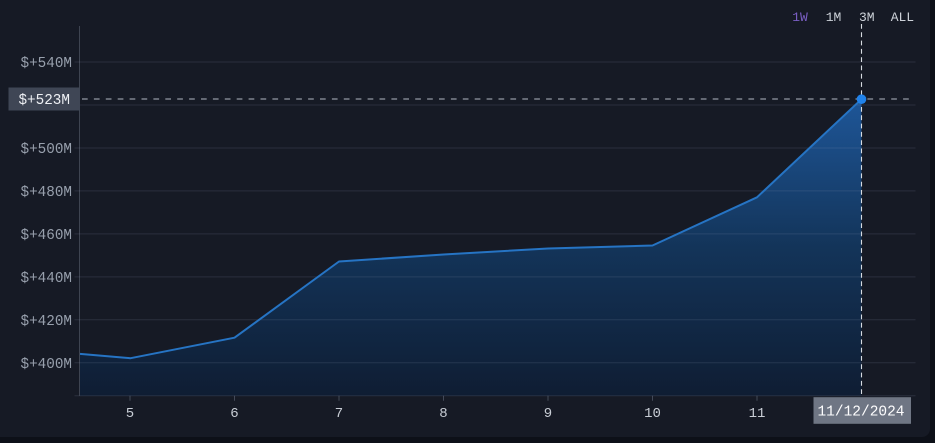  Describe the element at coordinates (834, 17) in the screenshot. I see `svg-text: 1M` at that location.